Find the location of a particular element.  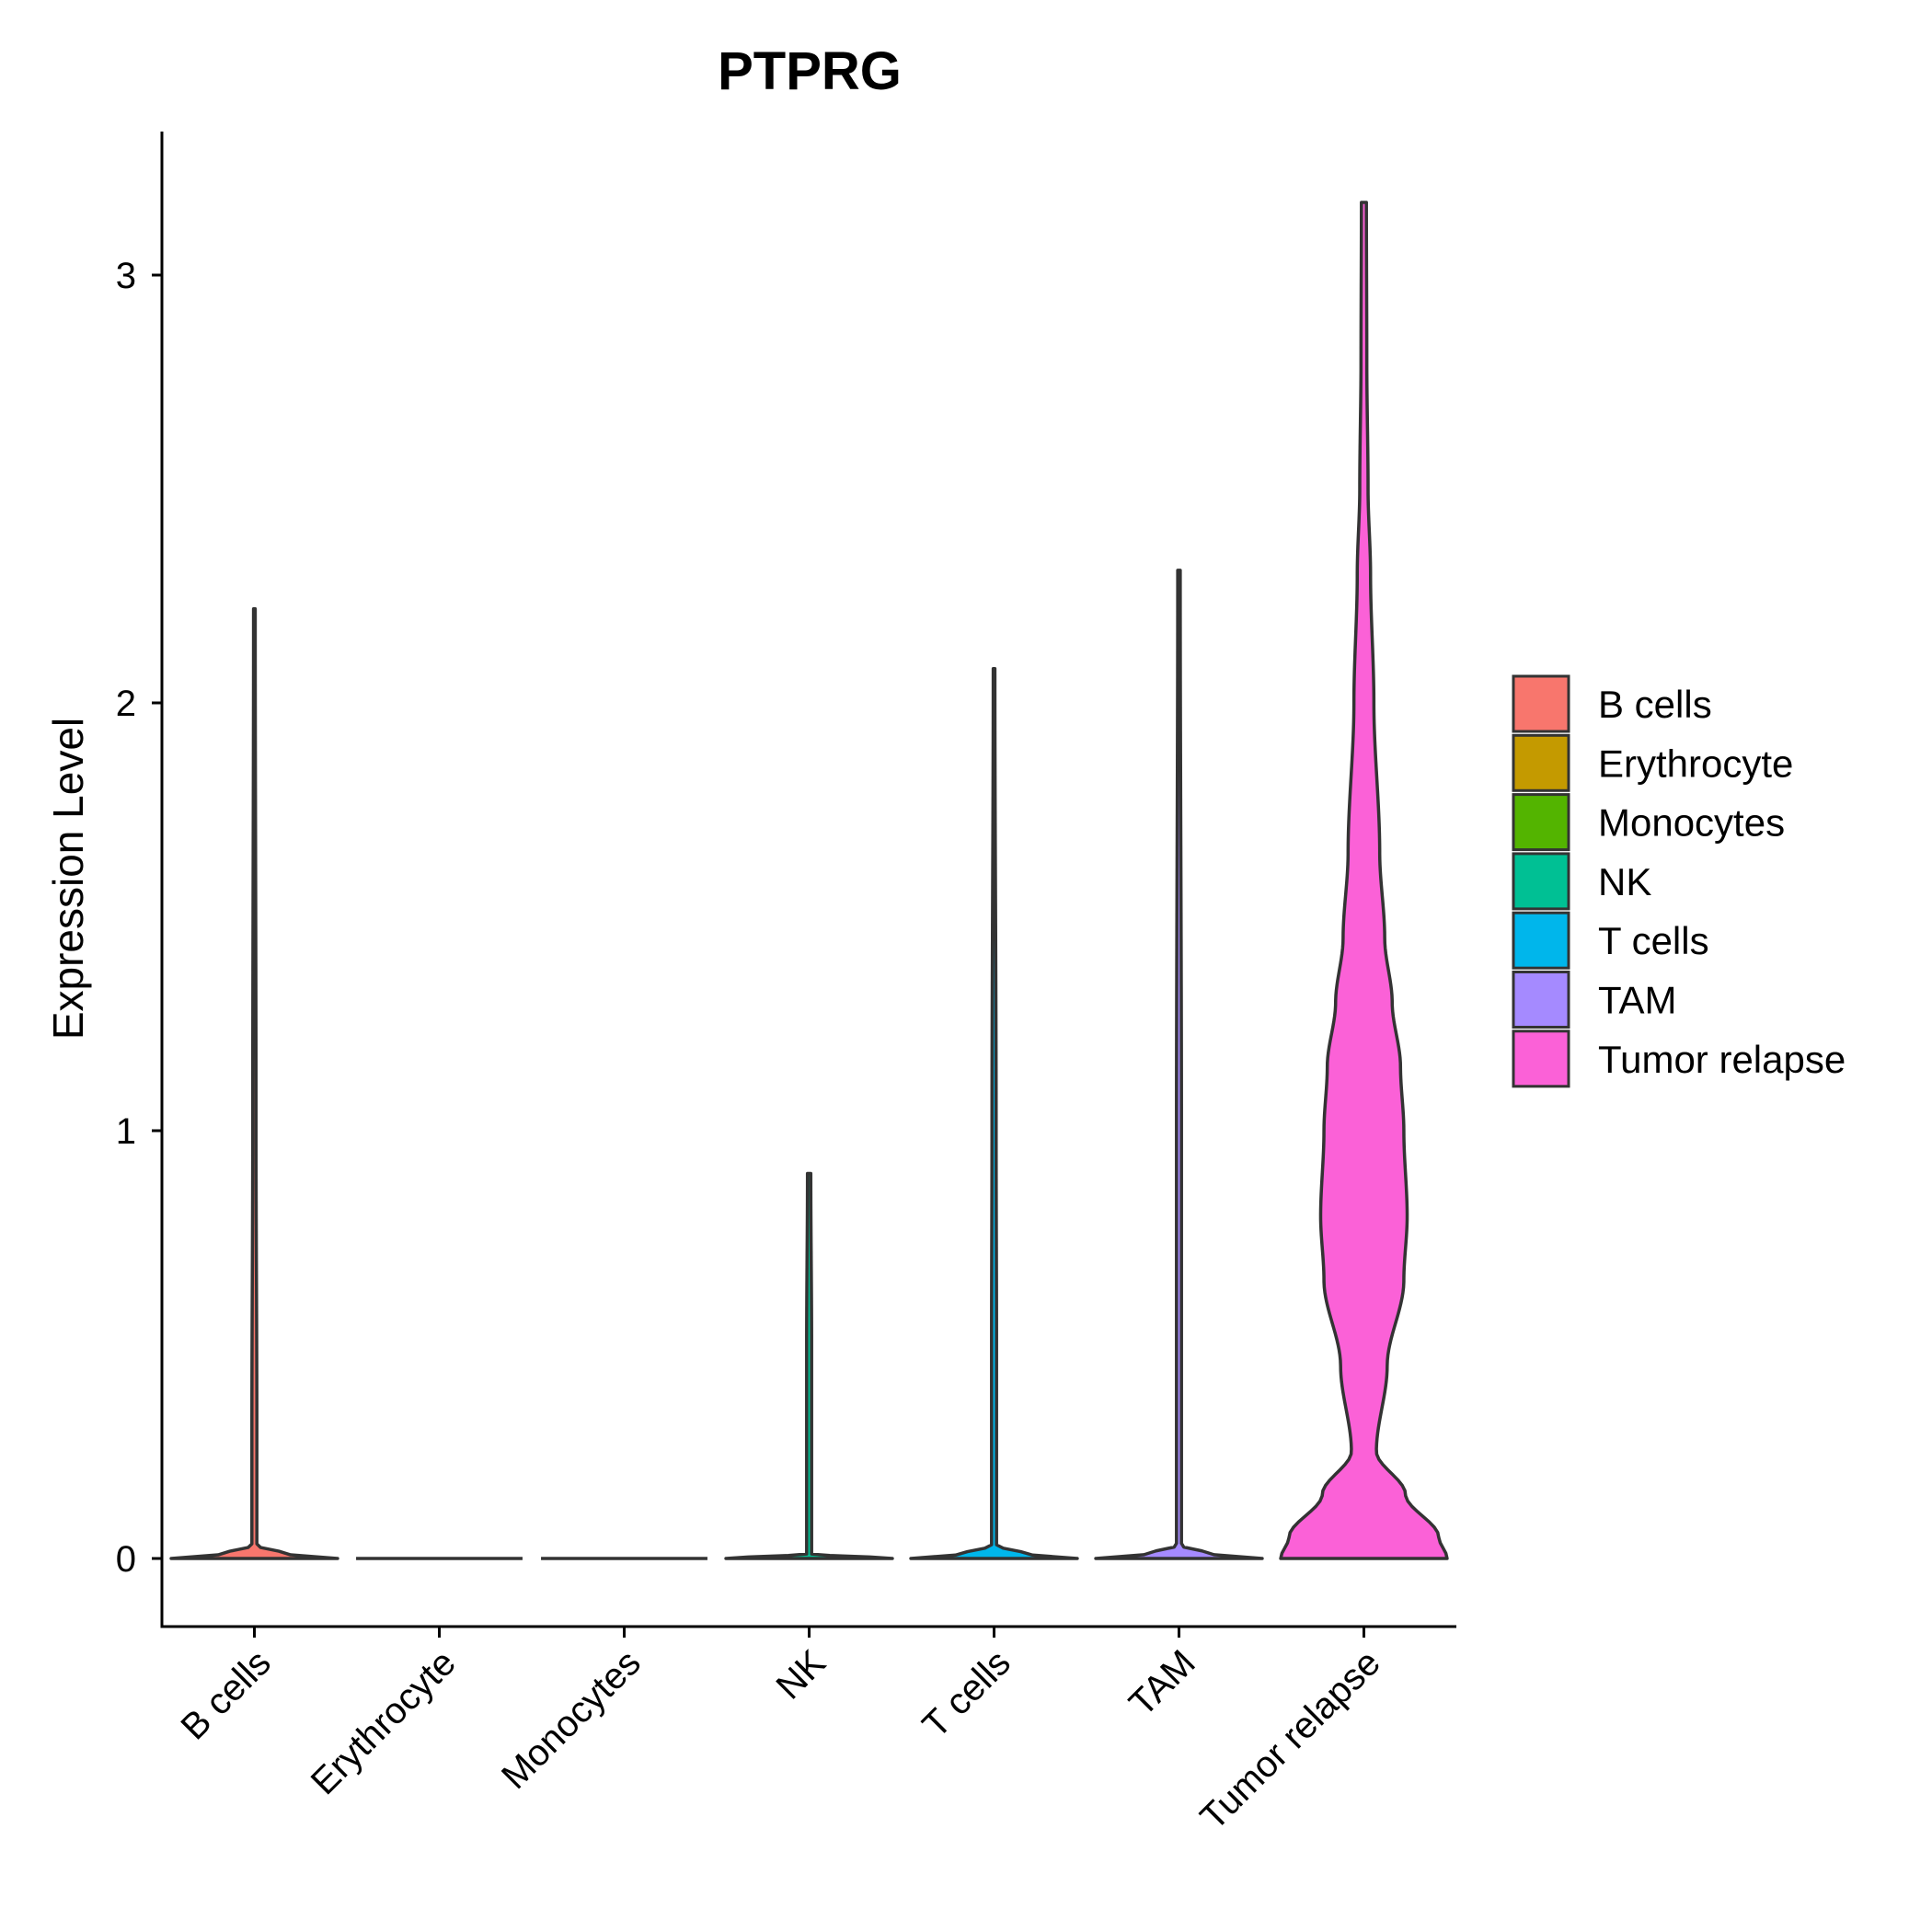

legend-label: B cells is located at coordinates (1655, 704).